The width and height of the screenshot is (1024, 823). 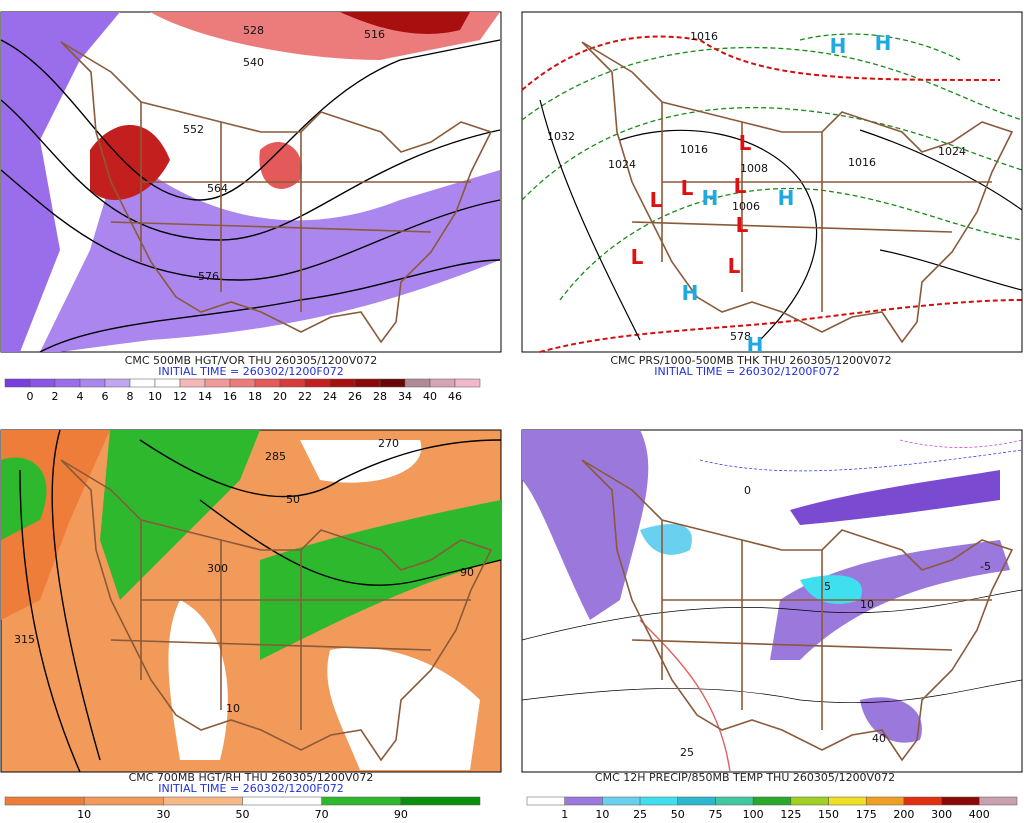 What do you see at coordinates (180, 396) in the screenshot?
I see `colorbar-label: 12` at bounding box center [180, 396].